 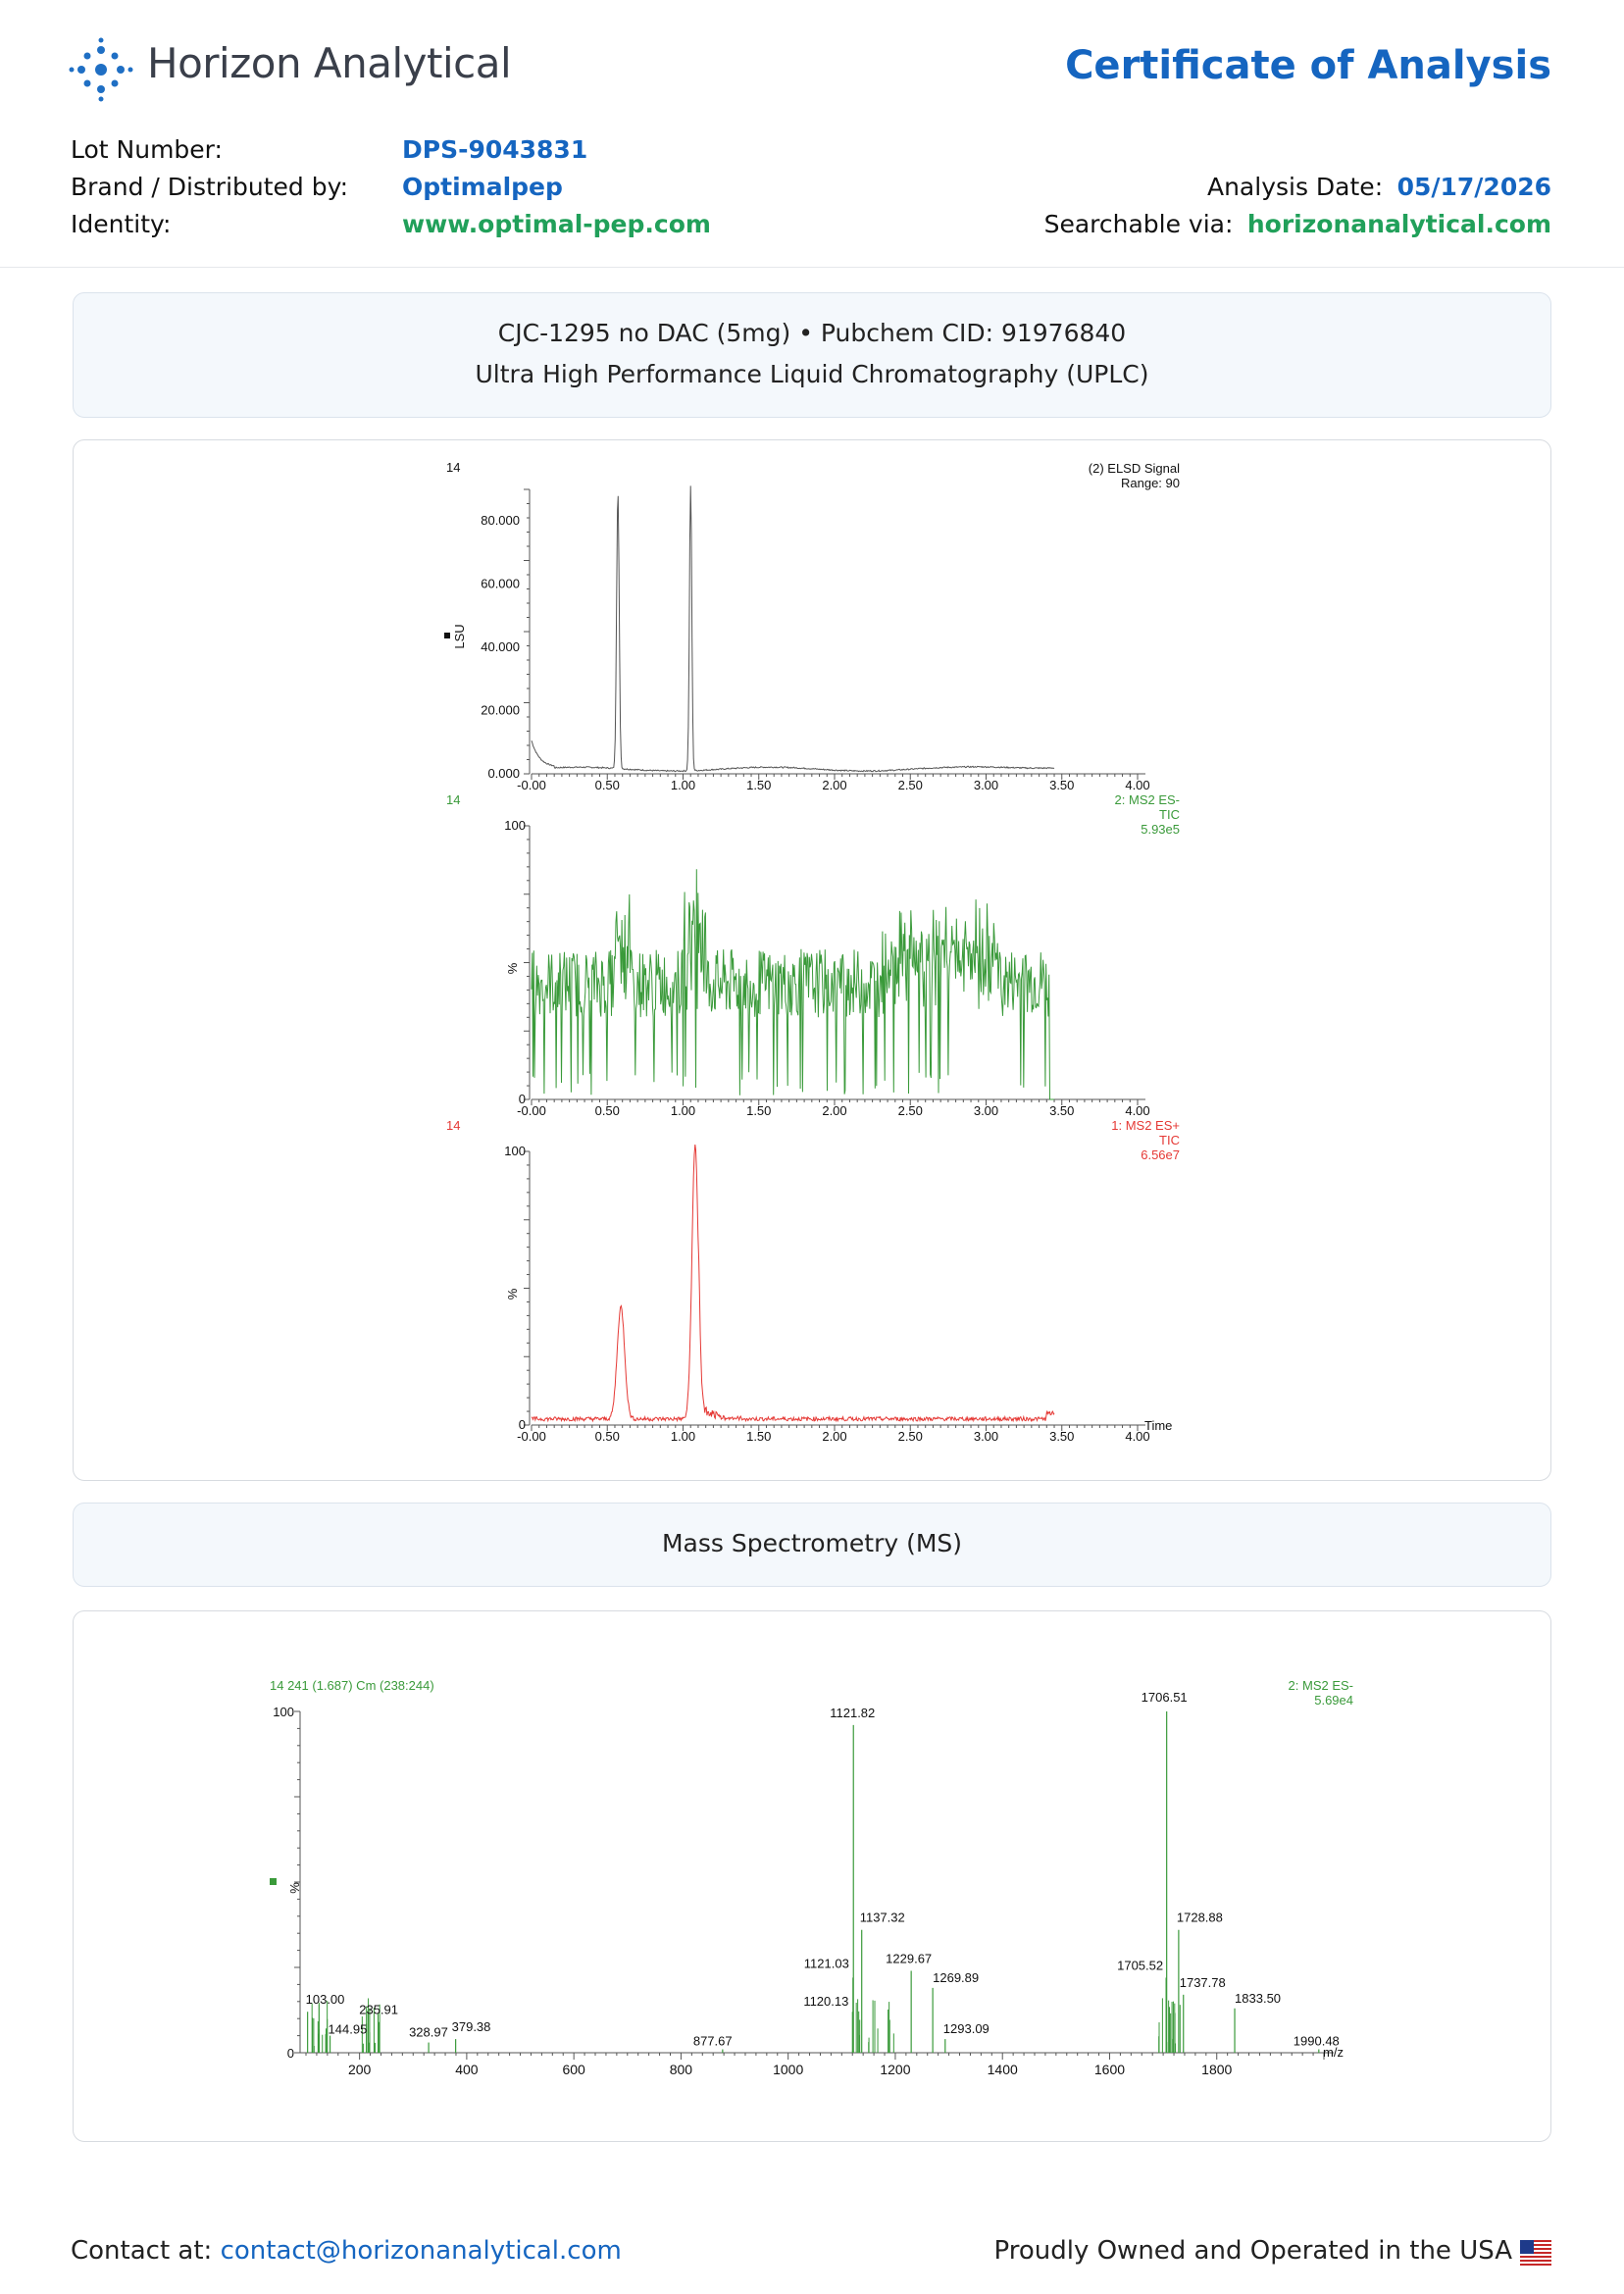 What do you see at coordinates (1379, 187) in the screenshot?
I see `analysis-date: Analysis Date: 05/17/2026` at bounding box center [1379, 187].